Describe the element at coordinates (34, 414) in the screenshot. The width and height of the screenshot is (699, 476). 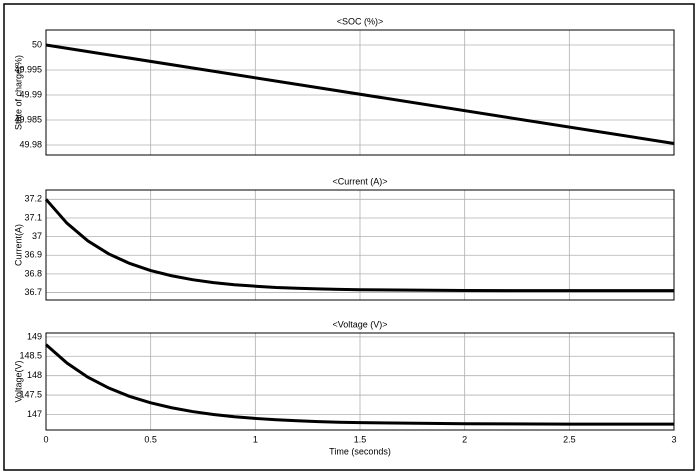
I see `y-tick-label: 147` at that location.